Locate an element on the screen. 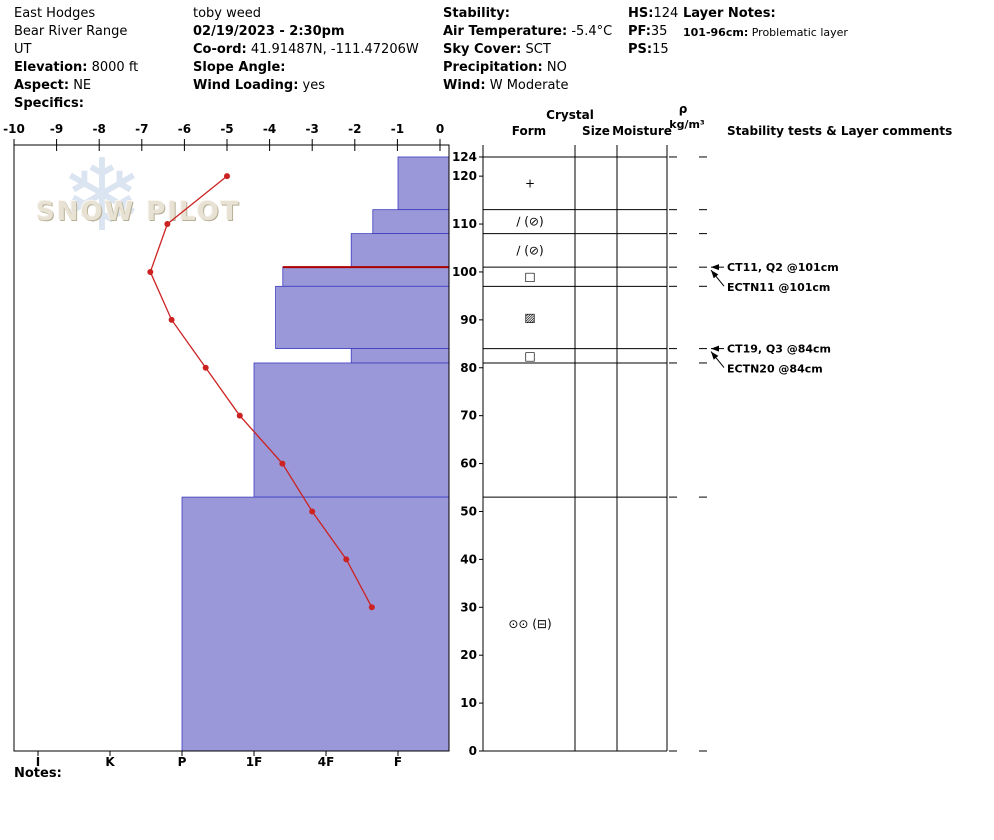  depth-label: 40 is located at coordinates (468, 559).